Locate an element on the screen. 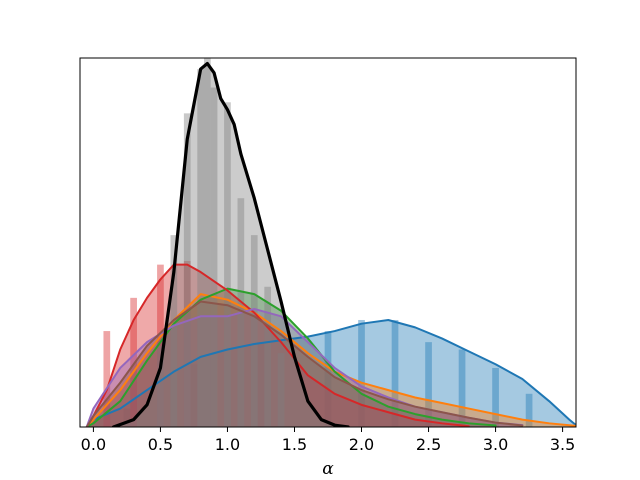 Image resolution: width=640 pixels, height=480 pixels. x-tick-label: 3.5 is located at coordinates (562, 444).